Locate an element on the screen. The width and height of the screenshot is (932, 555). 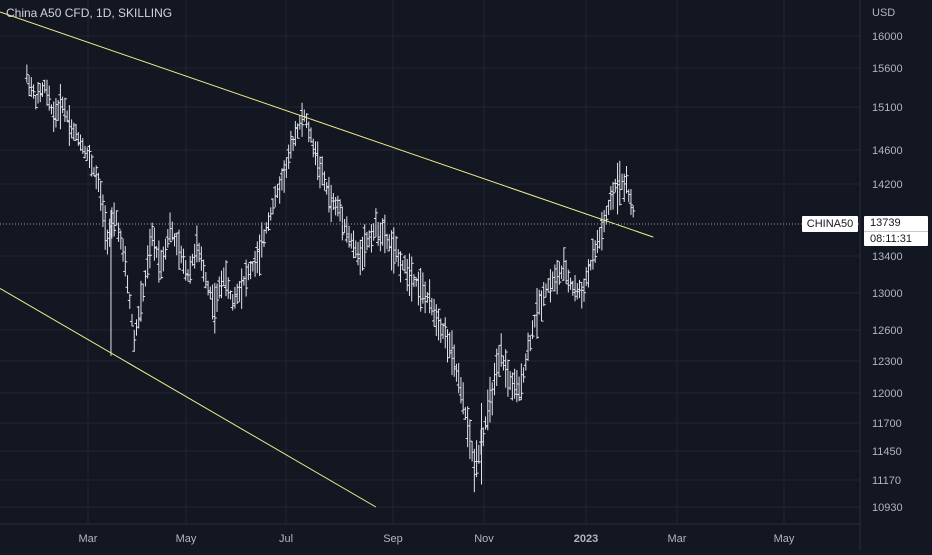
price-tick-label: 15100 is located at coordinates (887, 108).